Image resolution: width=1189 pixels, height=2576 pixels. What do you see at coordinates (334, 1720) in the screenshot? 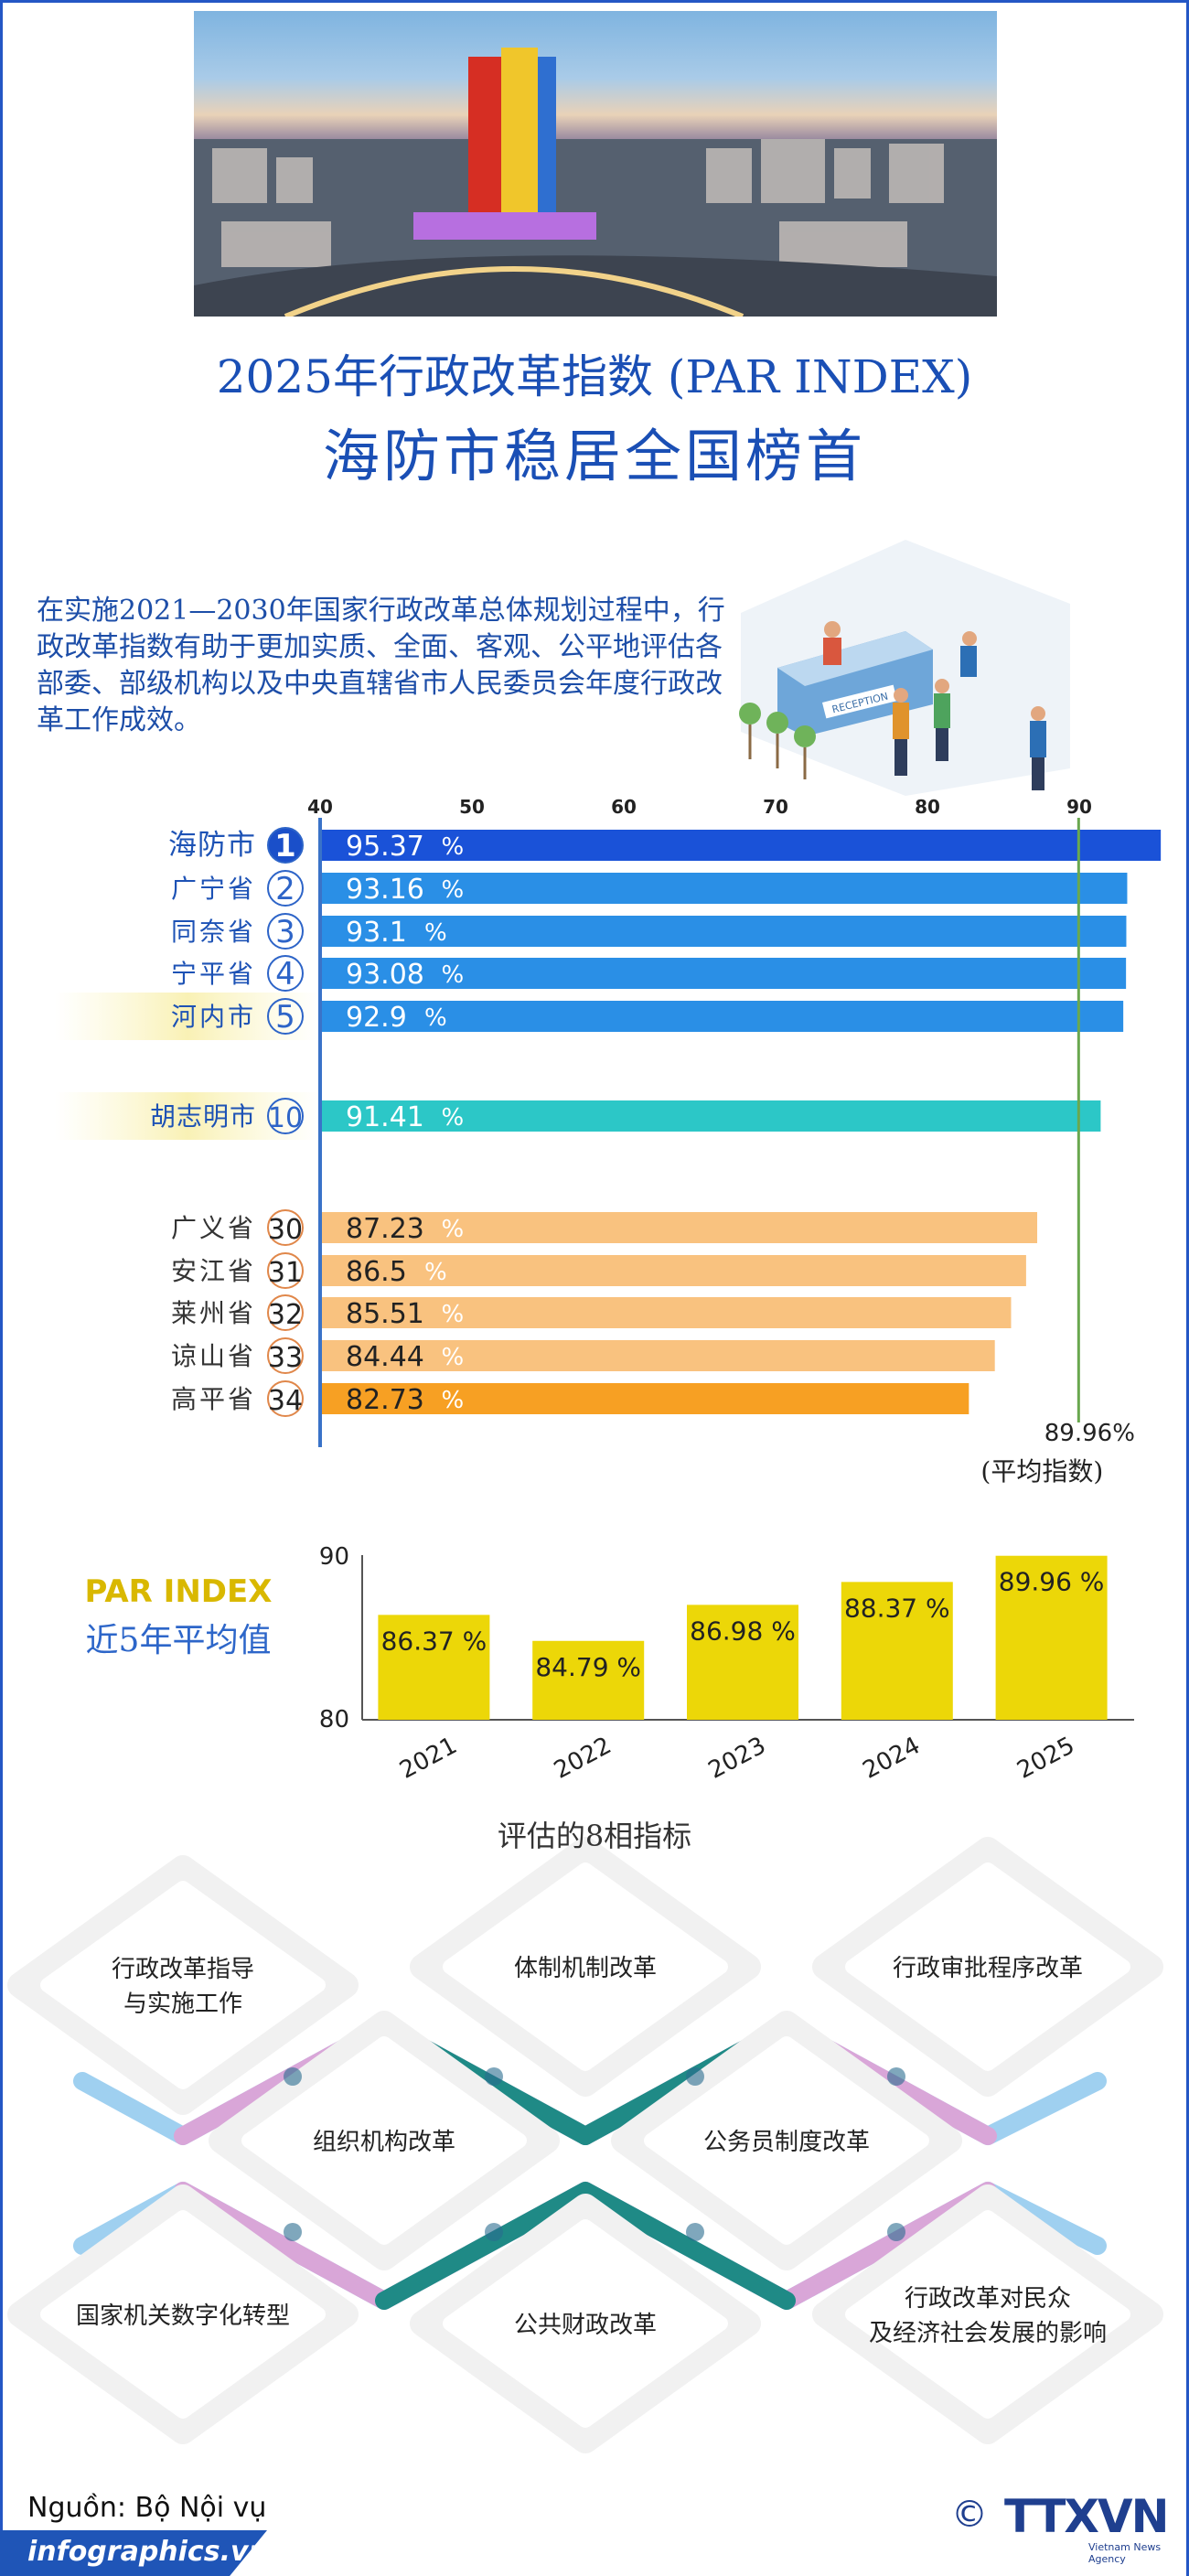
I see `par-y-tick-label: 80` at bounding box center [334, 1720].